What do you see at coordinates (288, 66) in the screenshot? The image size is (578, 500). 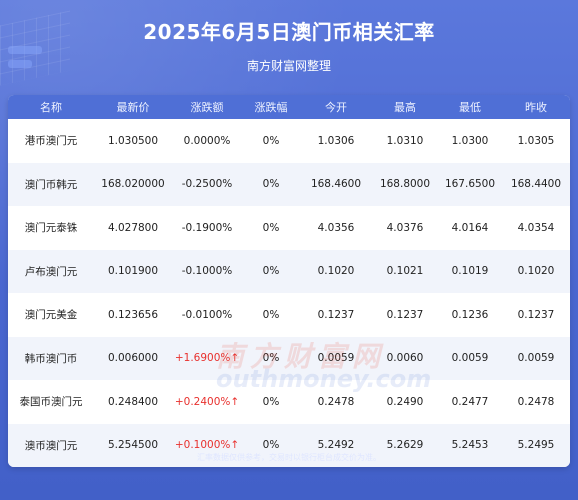 I see `page-subtitle: 南方财富网整理` at bounding box center [288, 66].